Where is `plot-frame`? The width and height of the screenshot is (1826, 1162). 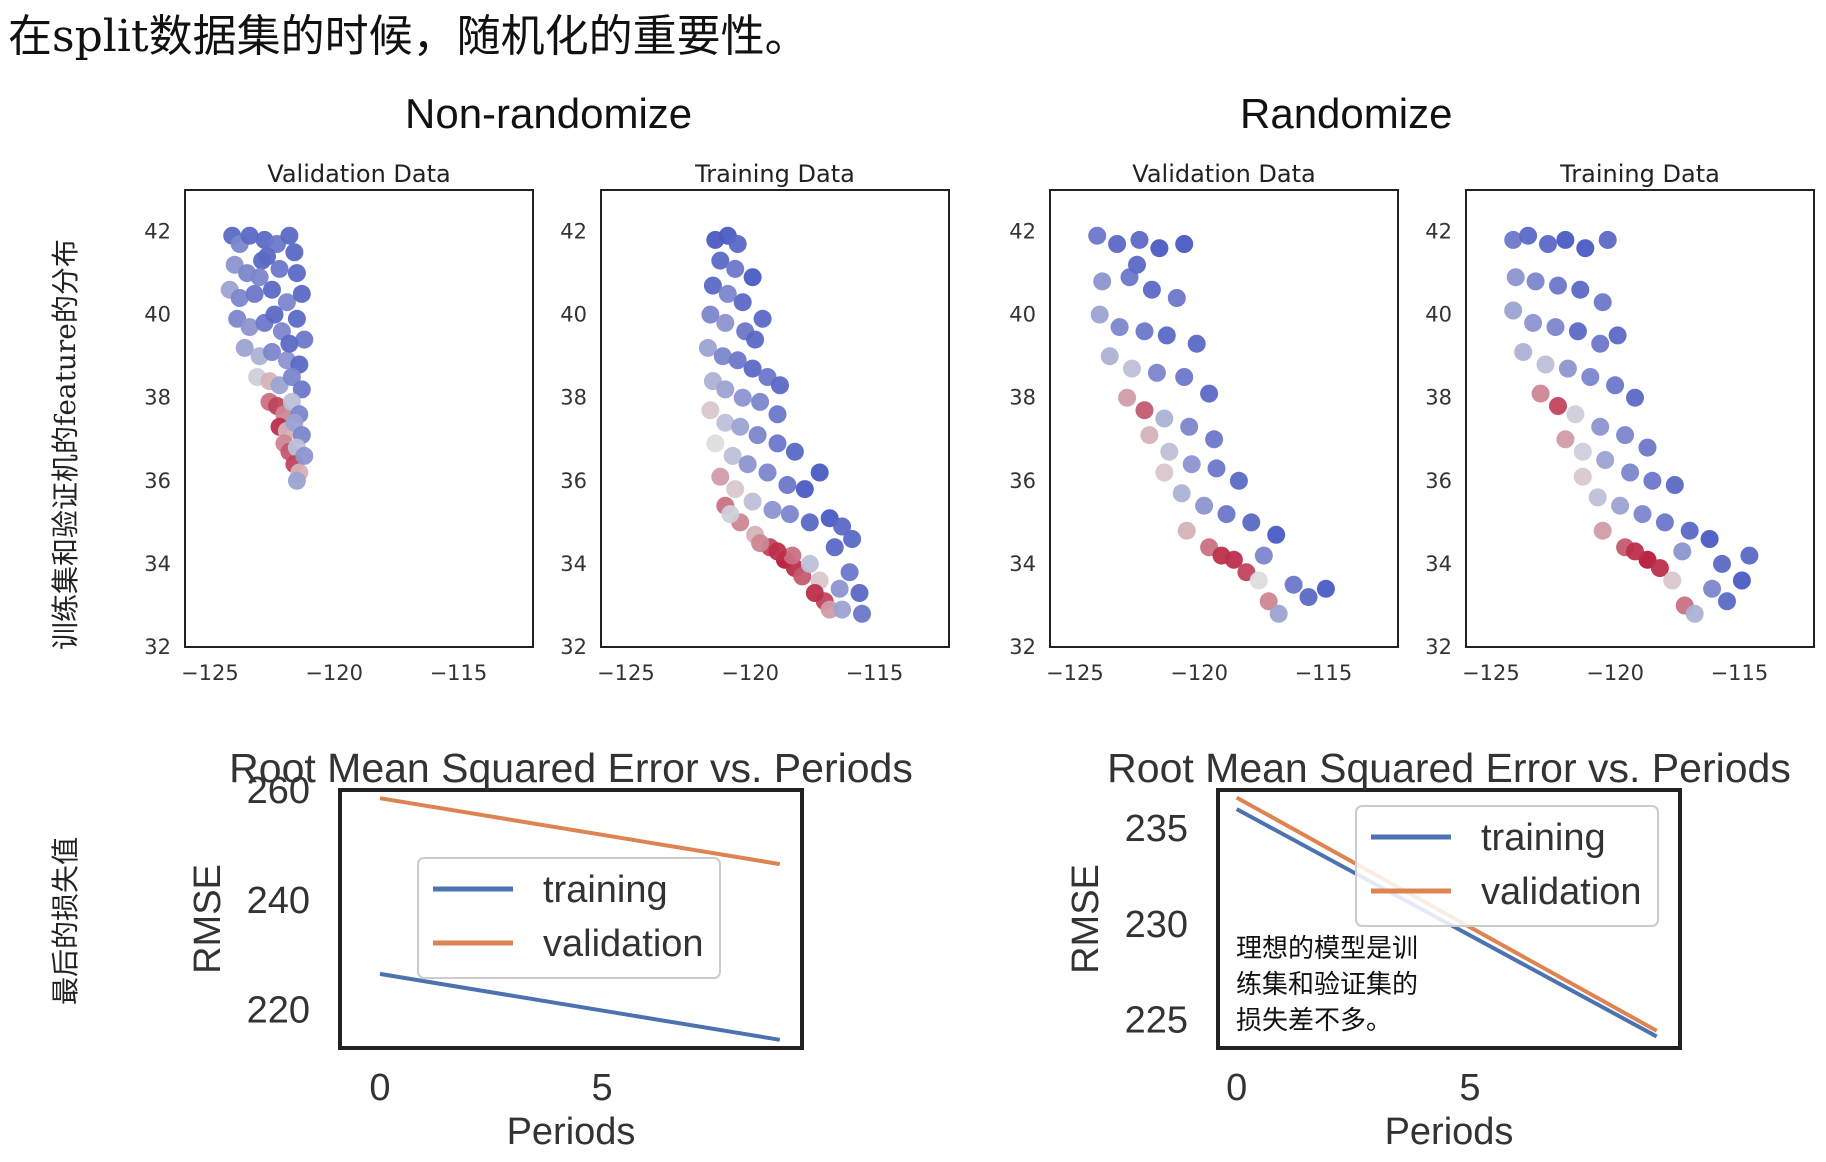
plot-frame is located at coordinates (1640, 418).